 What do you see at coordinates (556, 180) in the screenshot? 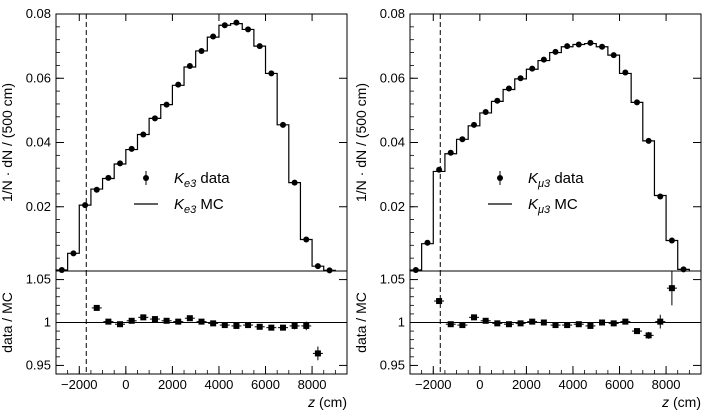
I see `legend-data-label: Kμ3 data` at bounding box center [556, 180].